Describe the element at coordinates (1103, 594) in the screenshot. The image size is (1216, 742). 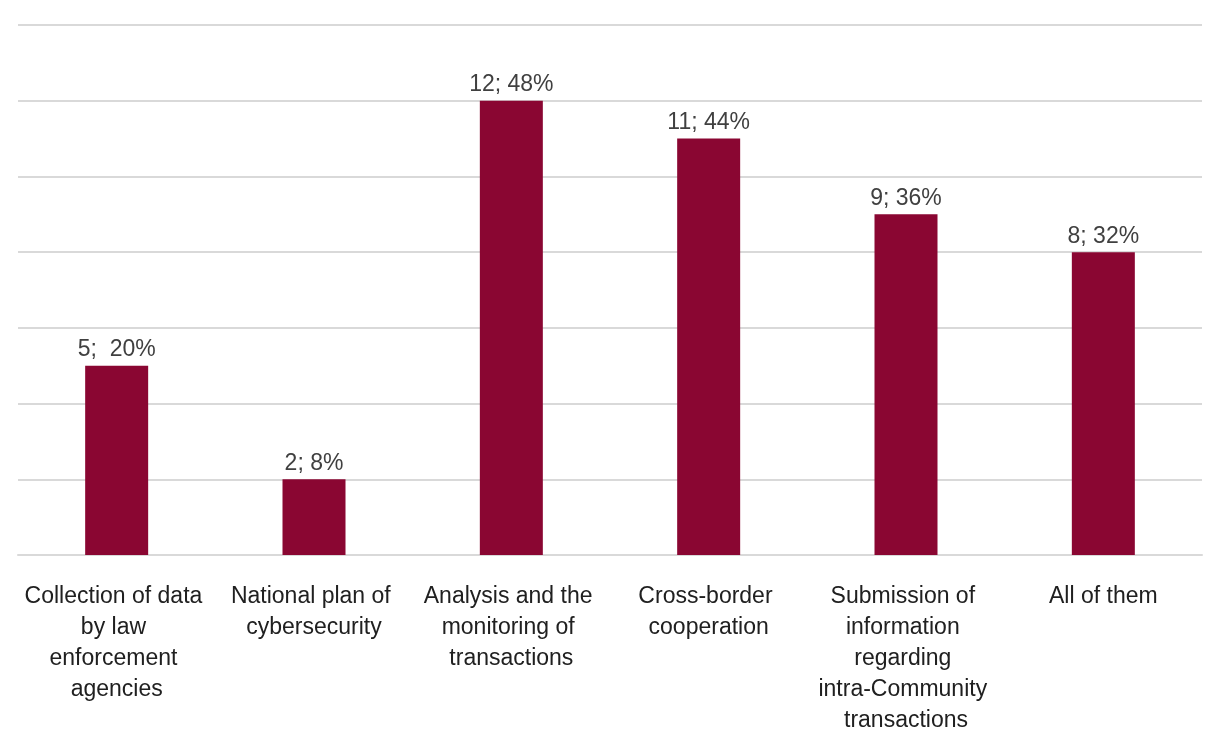
I see `x-tick-label: All of them` at that location.